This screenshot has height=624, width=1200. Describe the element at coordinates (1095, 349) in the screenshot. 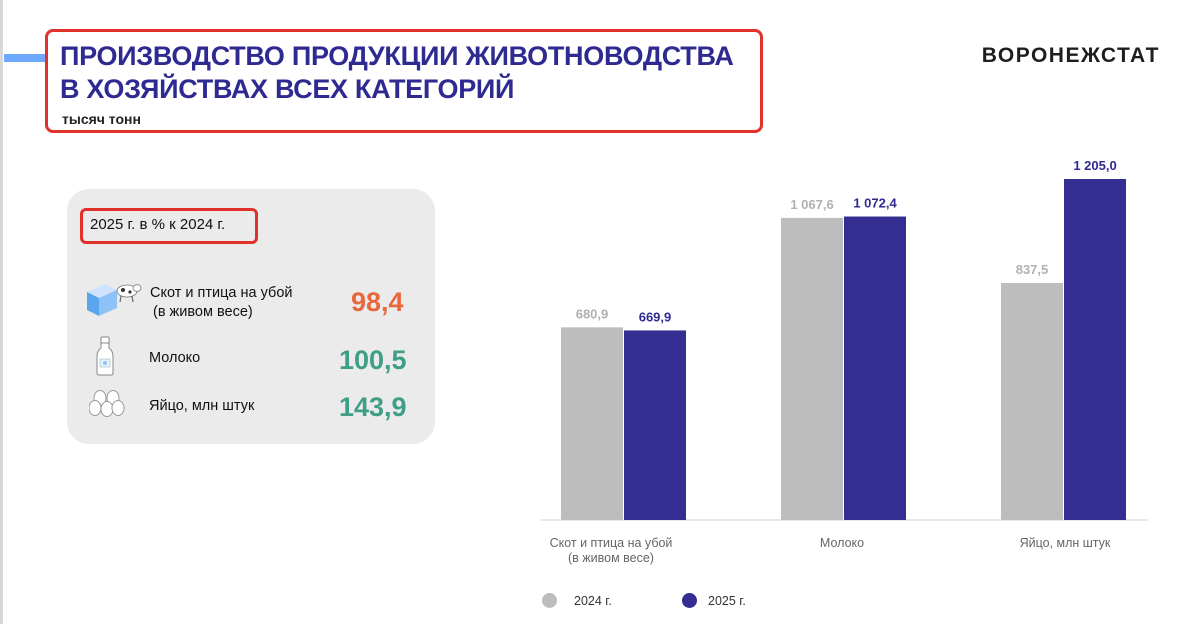

I see `bar-2025-eggs` at that location.